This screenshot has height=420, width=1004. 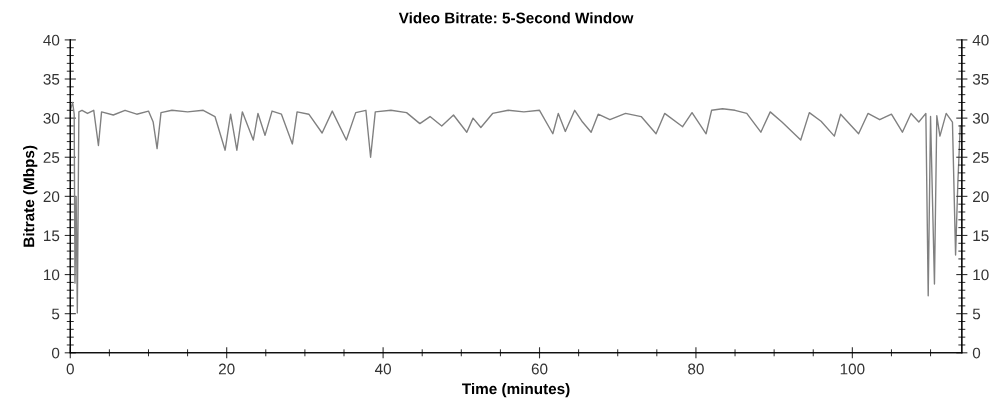 What do you see at coordinates (981, 157) in the screenshot?
I see `y2-tick-label: 25` at bounding box center [981, 157].